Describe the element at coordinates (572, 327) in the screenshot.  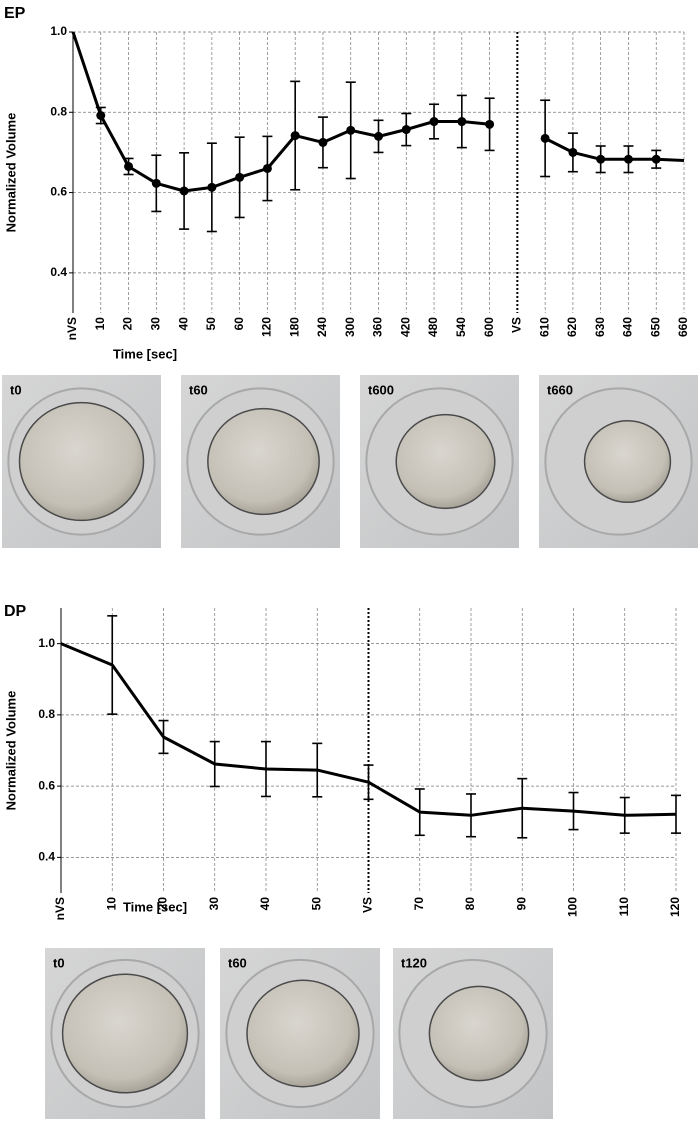
I see `x-tick-label: 620` at that location.